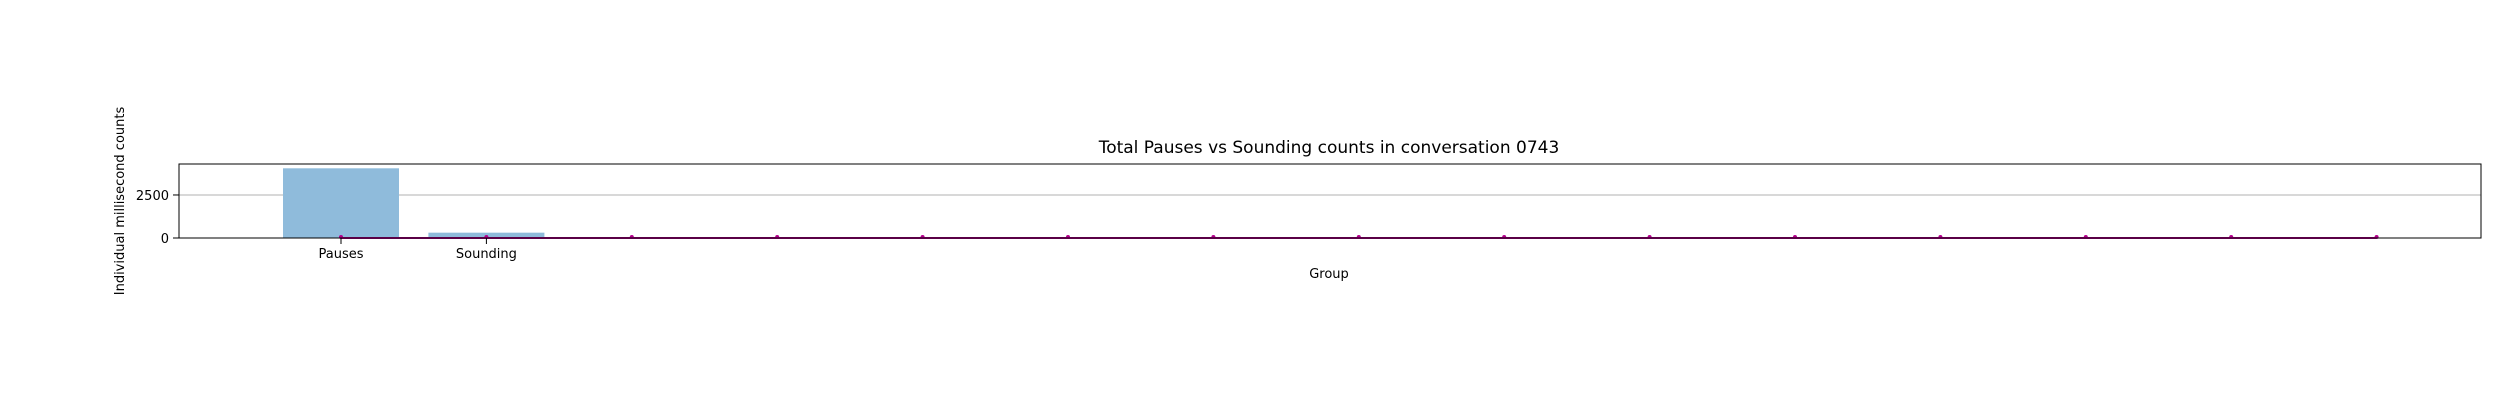  Describe the element at coordinates (340, 254) in the screenshot. I see `x-tick-label: Pauses` at that location.